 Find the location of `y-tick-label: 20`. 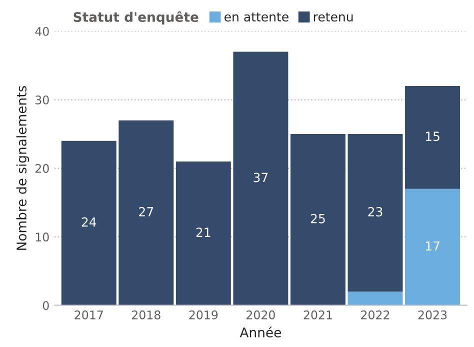

y-tick-label: 20 is located at coordinates (42, 168).